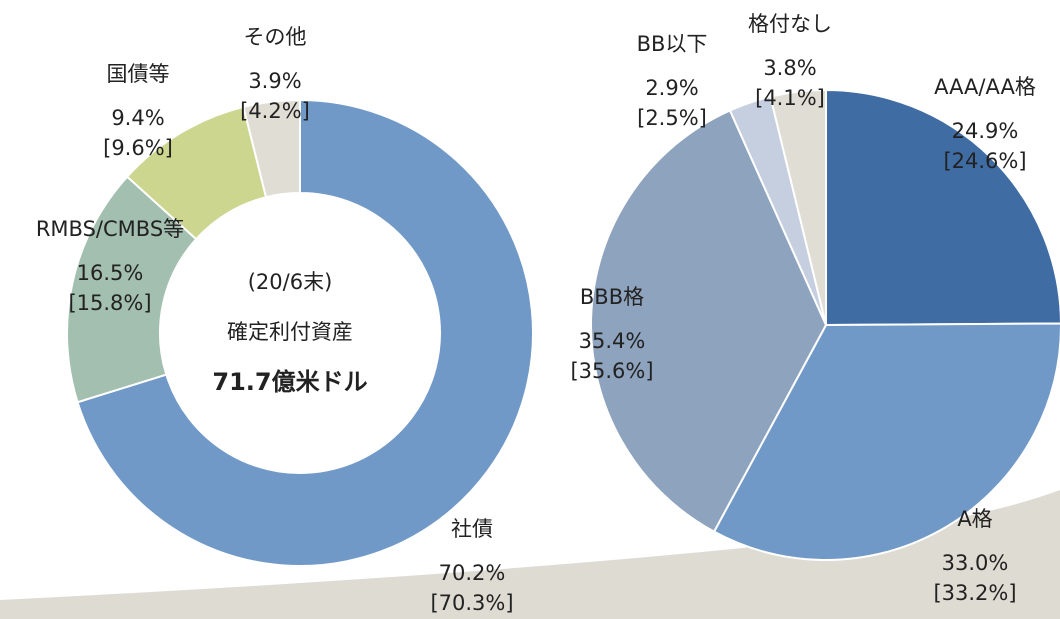 This screenshot has width=1060, height=619. I want to click on slice-label: 国債等, so click(138, 74).